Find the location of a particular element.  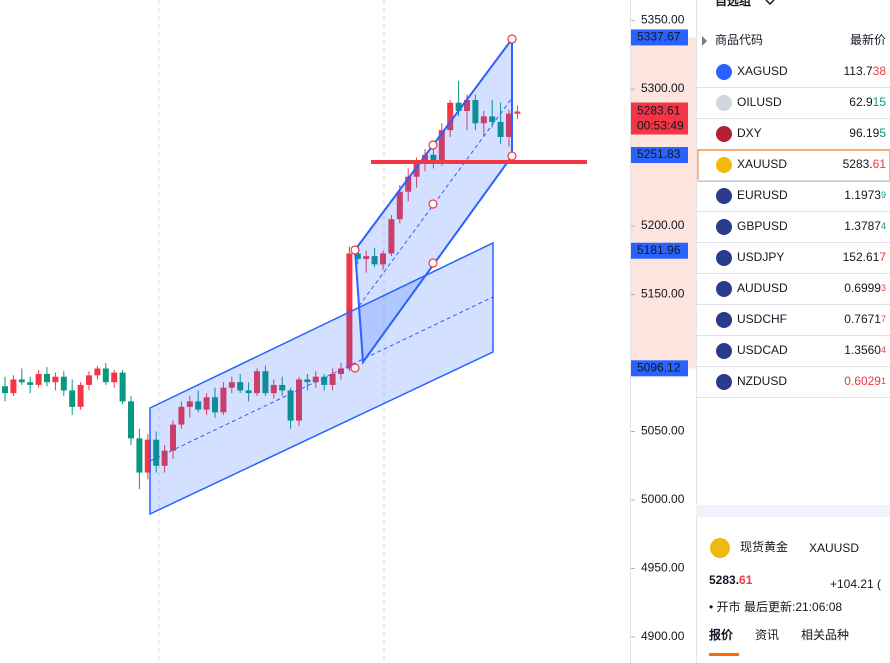

price-tail: 1 is located at coordinates (883, 381).